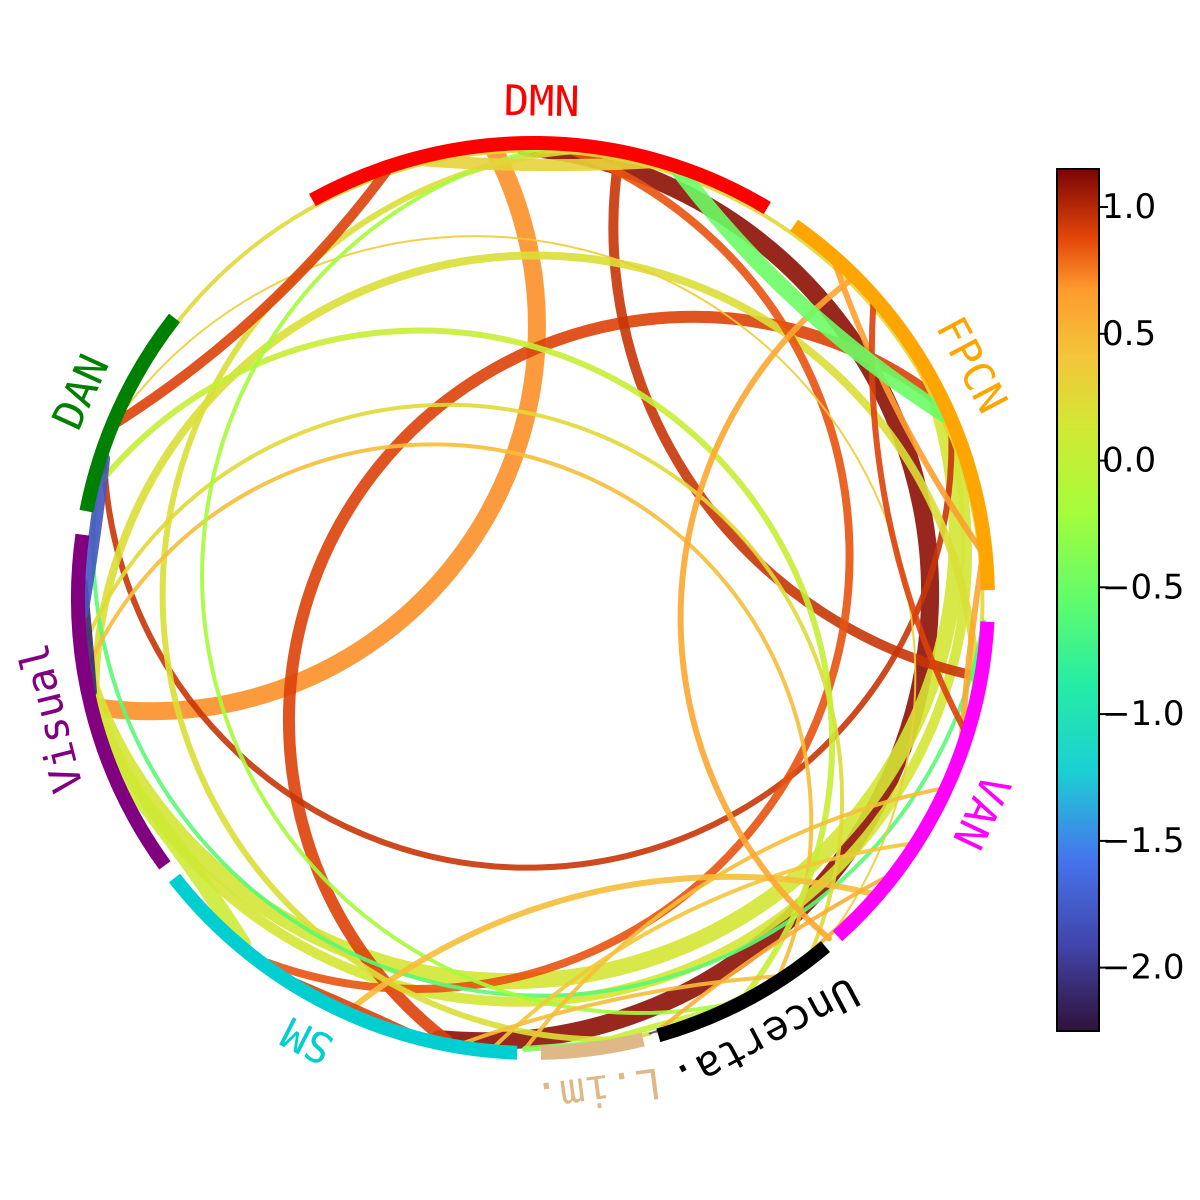 The image size is (1200, 1200). Describe the element at coordinates (913, 781) in the screenshot. I see `network-arc-van` at that location.